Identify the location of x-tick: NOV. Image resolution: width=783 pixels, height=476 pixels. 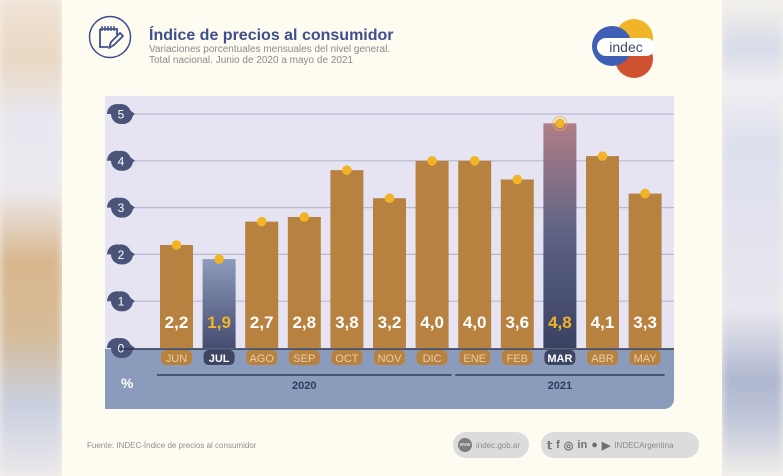
(389, 357).